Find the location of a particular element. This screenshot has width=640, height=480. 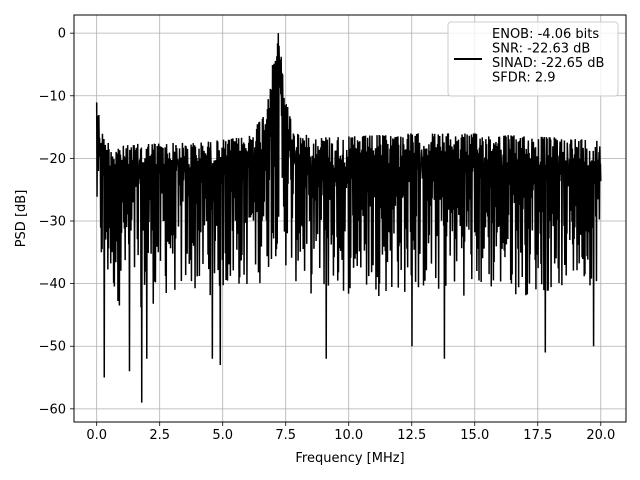

legend-entry-line: SNR: -22.63 dB is located at coordinates (541, 49).